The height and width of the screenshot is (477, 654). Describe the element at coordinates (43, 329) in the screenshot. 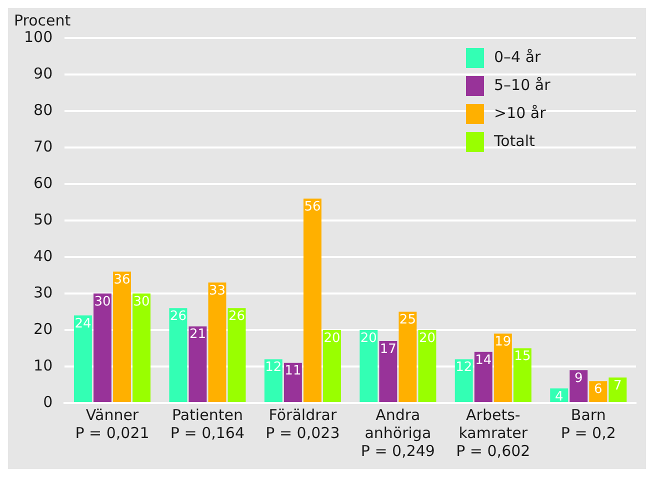

I see `y-tick-label: 20` at that location.